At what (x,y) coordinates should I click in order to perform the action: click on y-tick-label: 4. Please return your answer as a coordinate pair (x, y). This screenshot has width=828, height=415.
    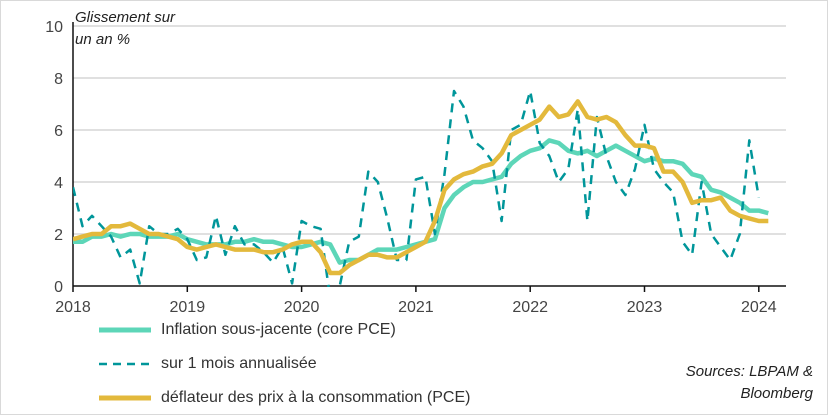
    Looking at the image, I should click on (58, 183).